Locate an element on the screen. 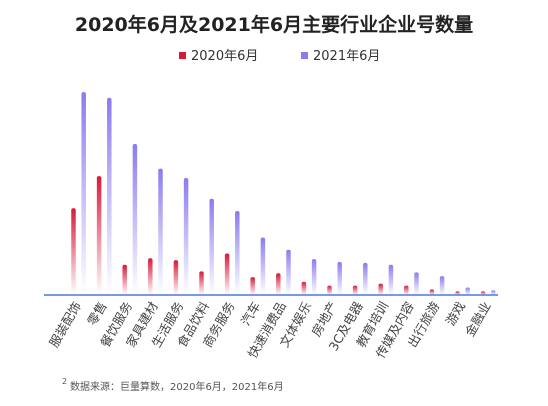 The height and width of the screenshot is (406, 548). footnote-number: 2 is located at coordinates (64, 381).